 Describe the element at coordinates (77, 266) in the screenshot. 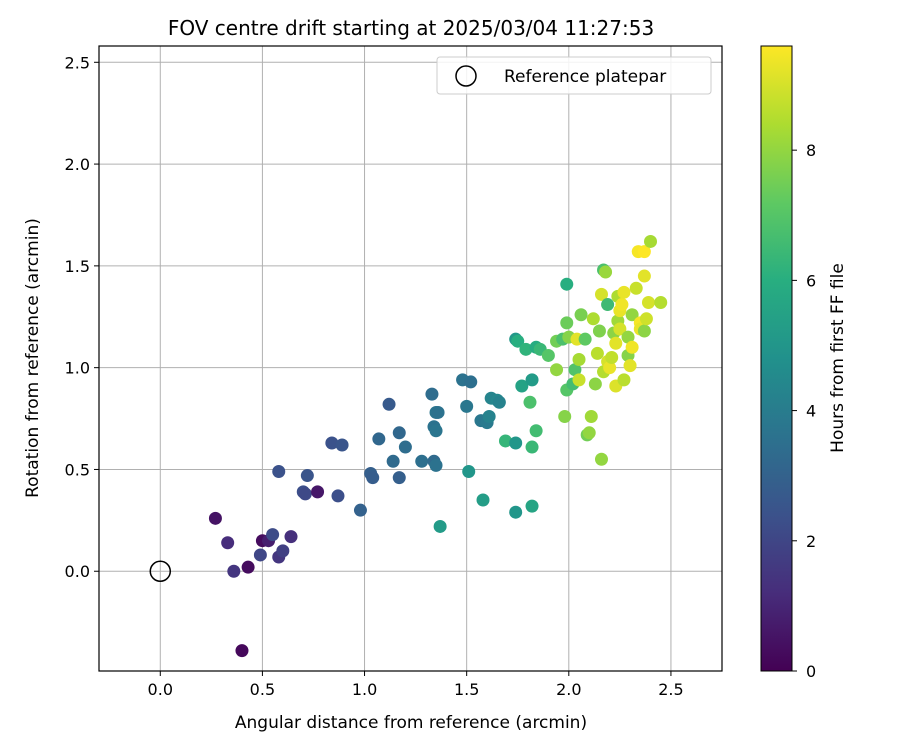

I see `y-tick-label: 1.5` at that location.